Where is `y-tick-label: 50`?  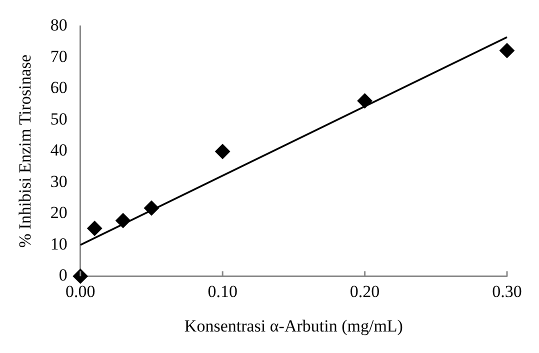
y-tick-label: 50 is located at coordinates (59, 118).